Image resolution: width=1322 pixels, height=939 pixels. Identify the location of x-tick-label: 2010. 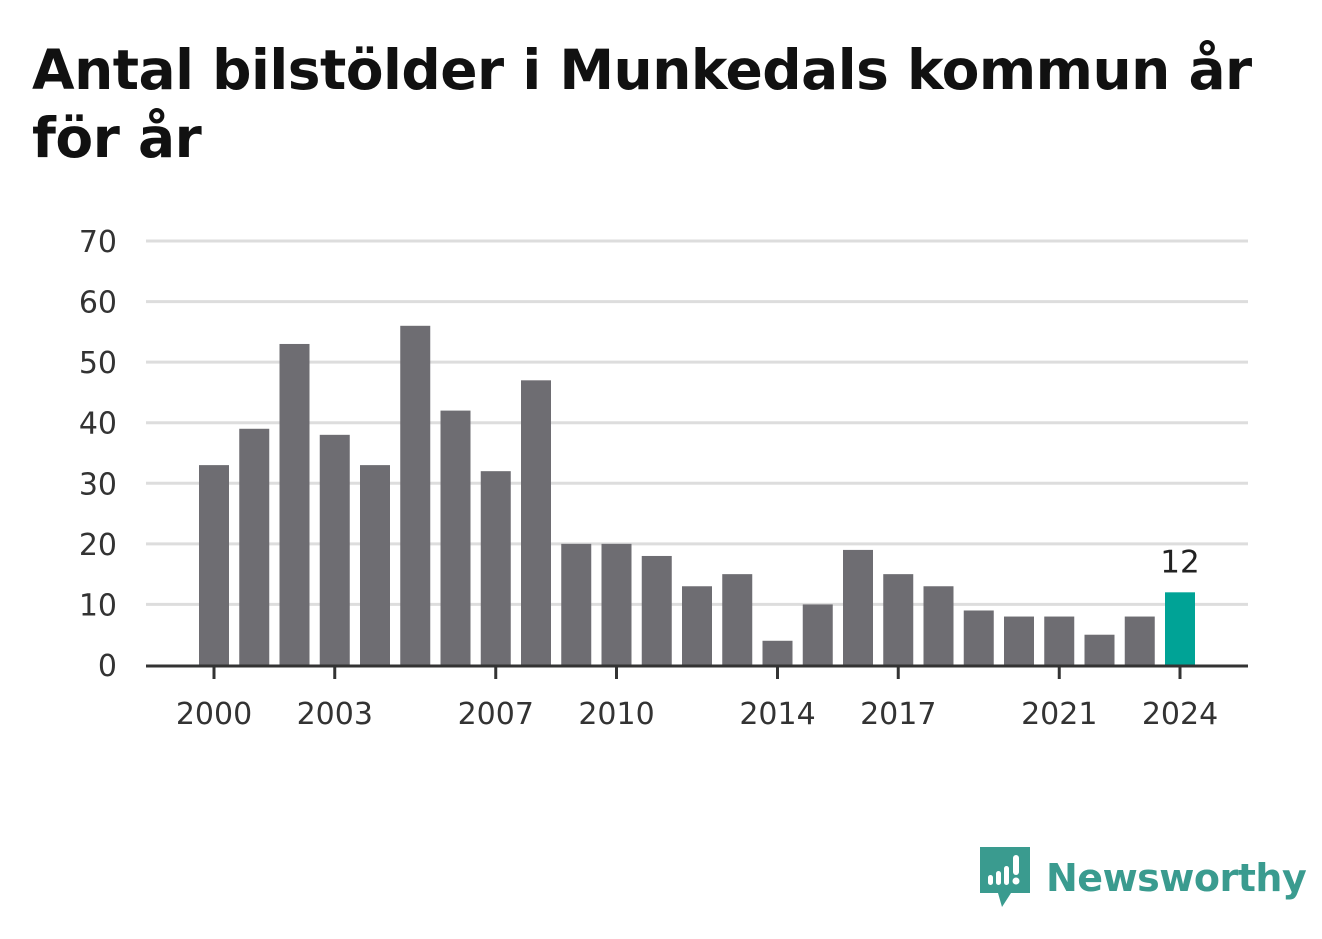
(616, 714).